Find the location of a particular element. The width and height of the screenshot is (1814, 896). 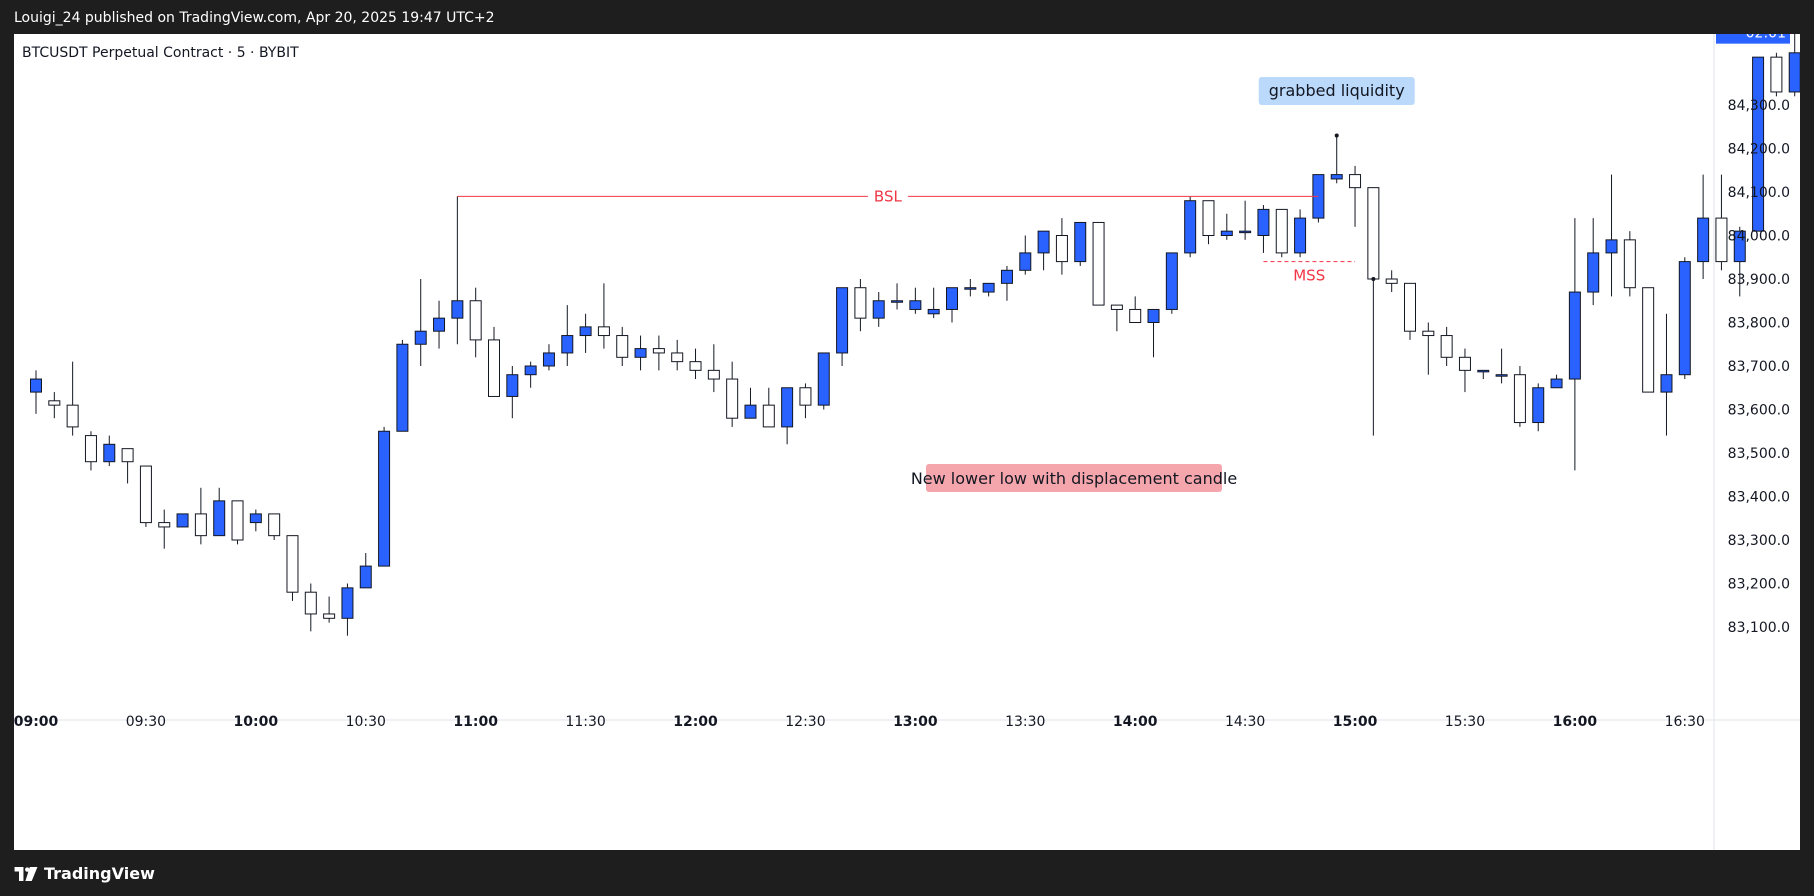

displacement-callout is located at coordinates (1074, 478).